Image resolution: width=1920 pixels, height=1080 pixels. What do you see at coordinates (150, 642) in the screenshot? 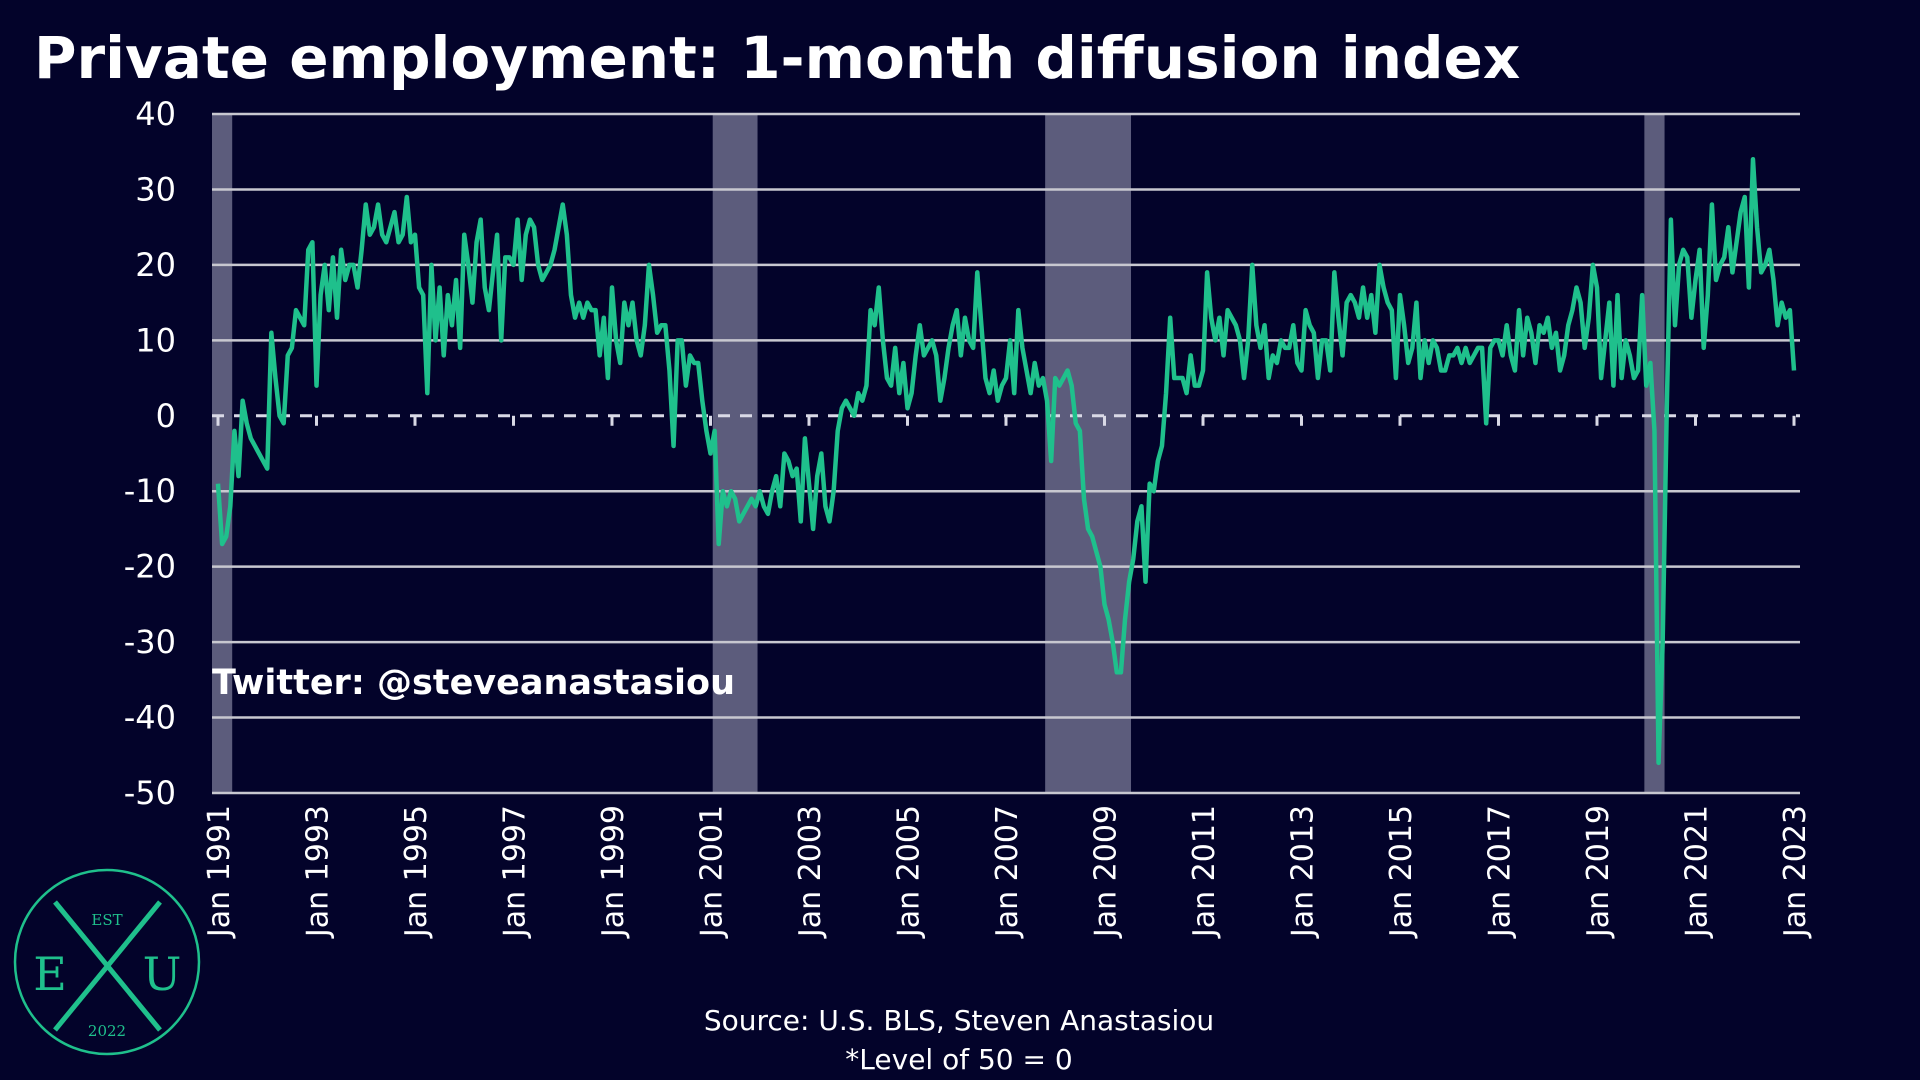
I see `y-tick-label: -30` at bounding box center [150, 642].